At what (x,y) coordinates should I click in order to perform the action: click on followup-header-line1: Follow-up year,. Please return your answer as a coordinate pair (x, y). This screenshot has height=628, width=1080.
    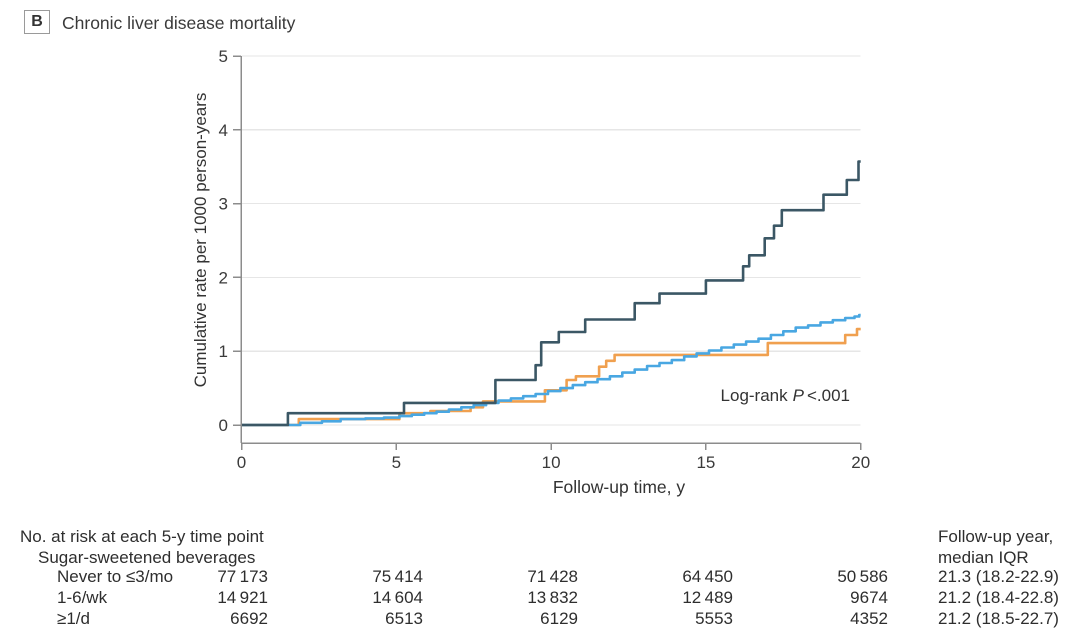
    Looking at the image, I should click on (996, 536).